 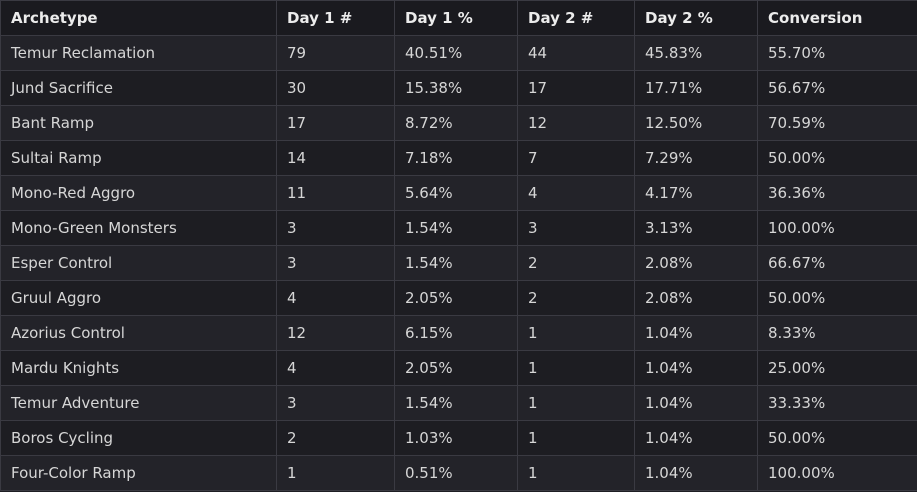 I want to click on table-row: Temur Reclamation 79 40.51% 44 45.83% 55.70%, so click(x=458, y=53).